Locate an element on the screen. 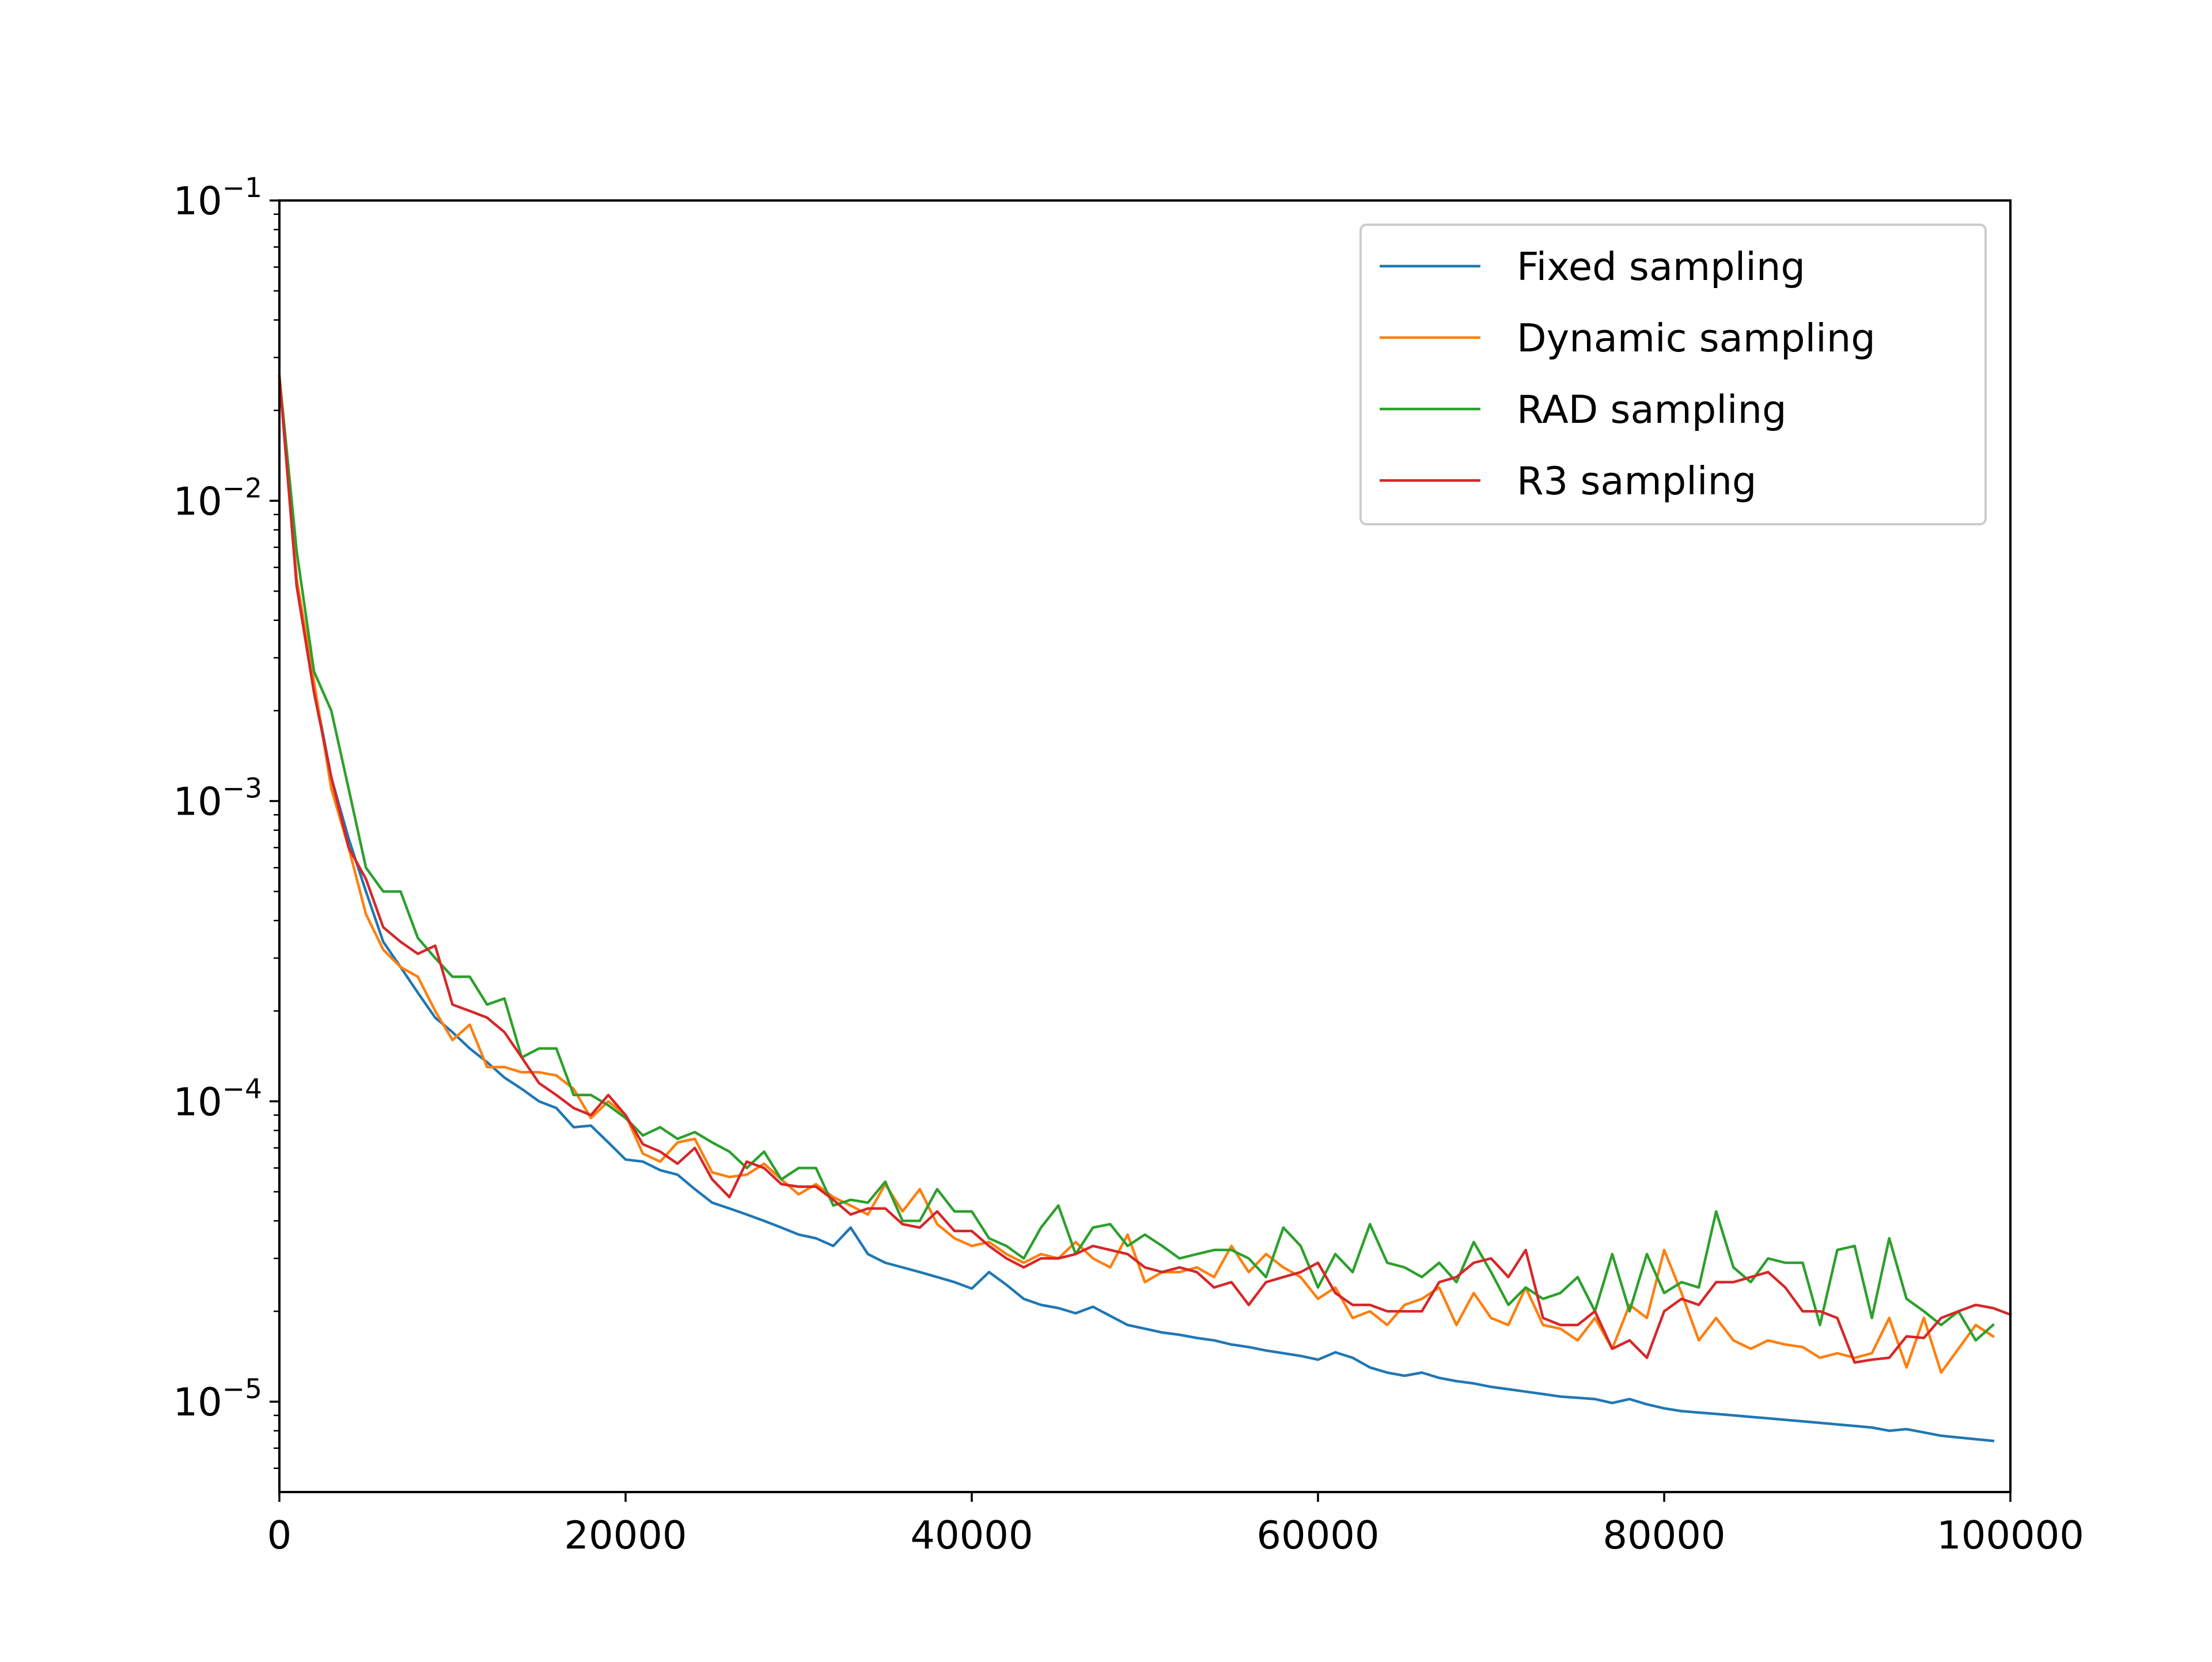  y-tick-exponent: −4 is located at coordinates (242, 1089).